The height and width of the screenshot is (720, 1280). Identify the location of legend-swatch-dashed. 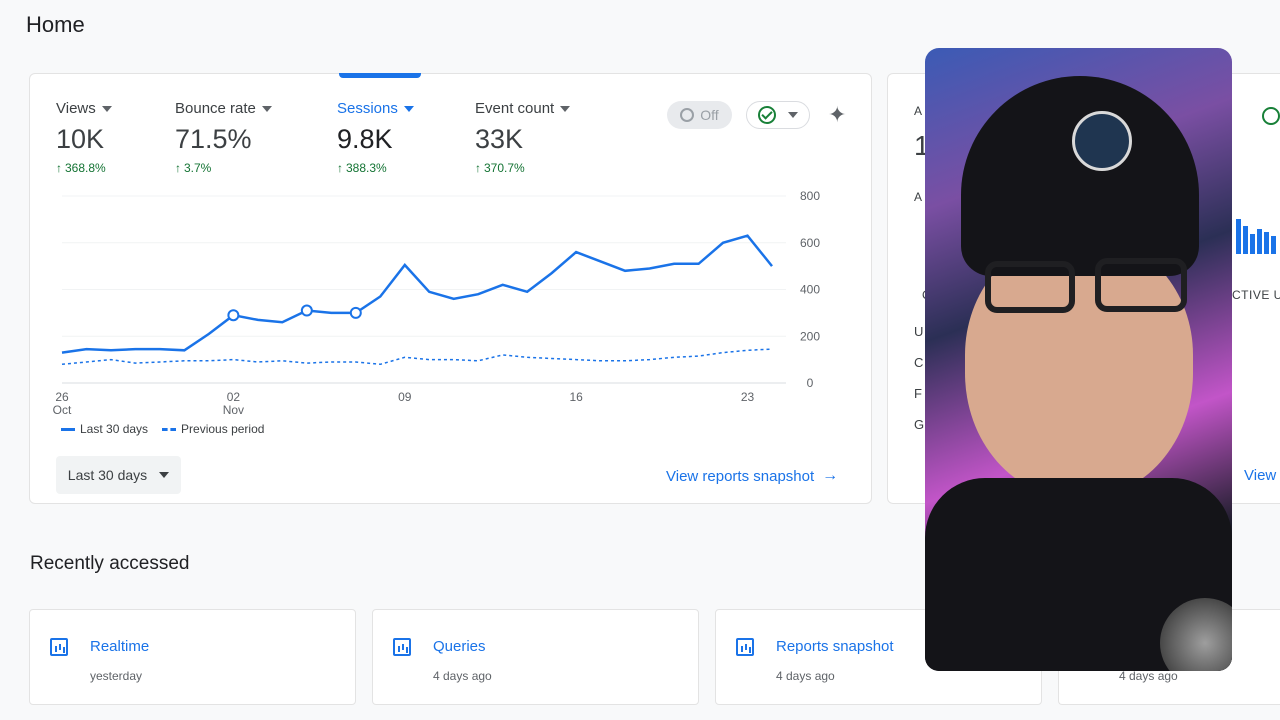
(169, 429).